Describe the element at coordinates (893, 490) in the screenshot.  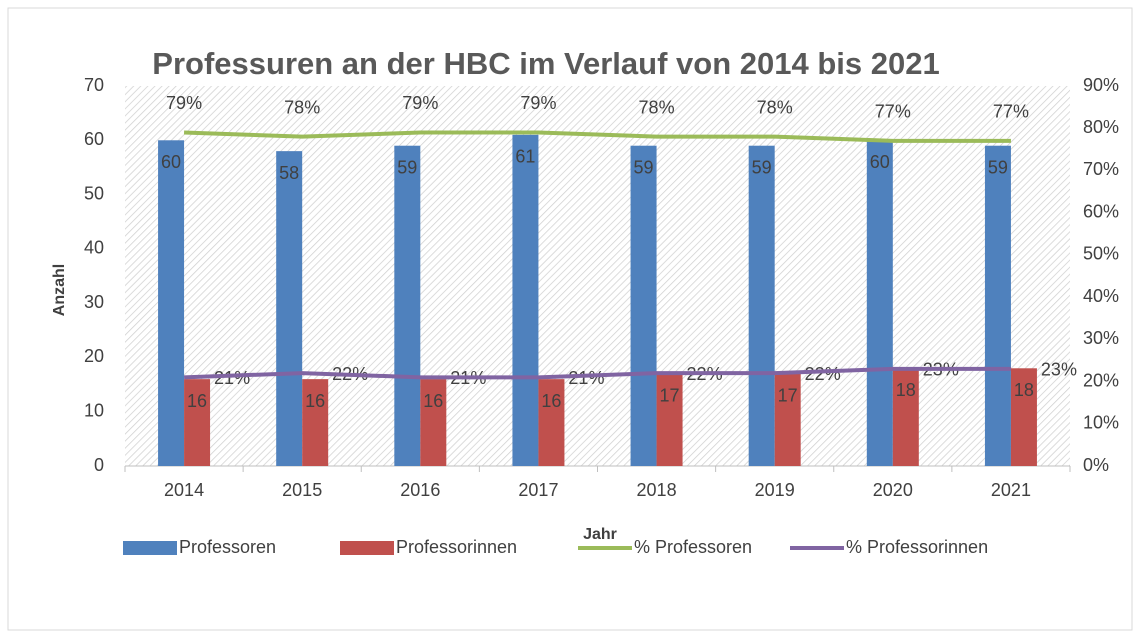
I see `x-tick-label: 2020` at that location.